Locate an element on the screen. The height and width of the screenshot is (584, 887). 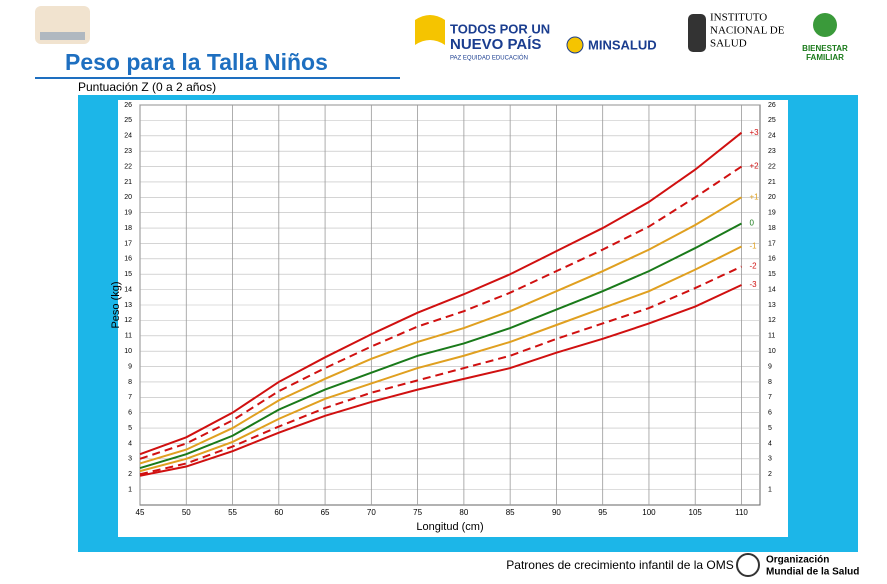
y-tick-label: 24 is located at coordinates (128, 136).